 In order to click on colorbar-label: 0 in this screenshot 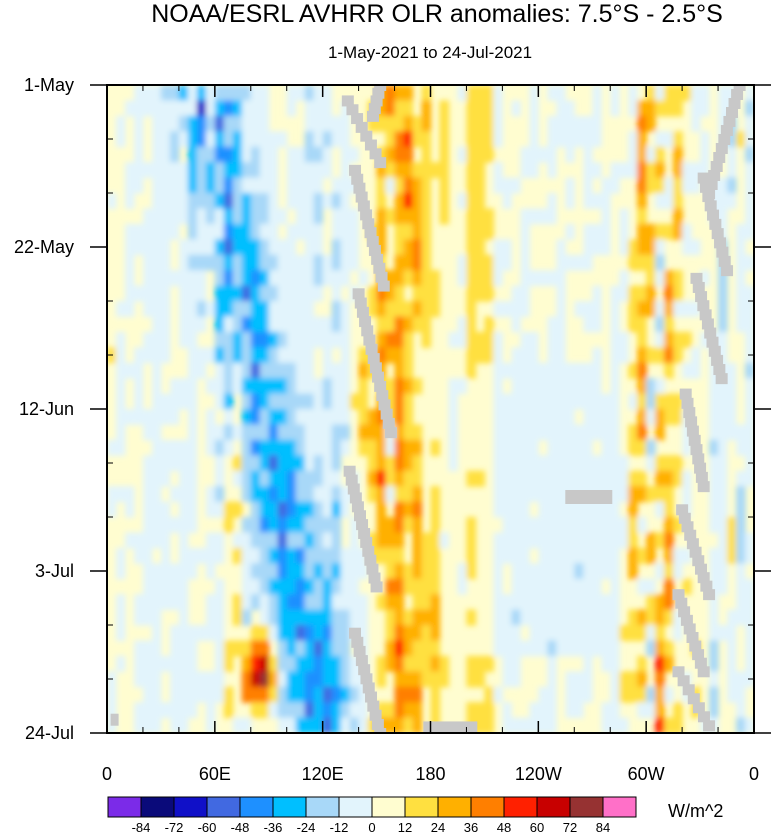, I will do `click(371, 827)`.